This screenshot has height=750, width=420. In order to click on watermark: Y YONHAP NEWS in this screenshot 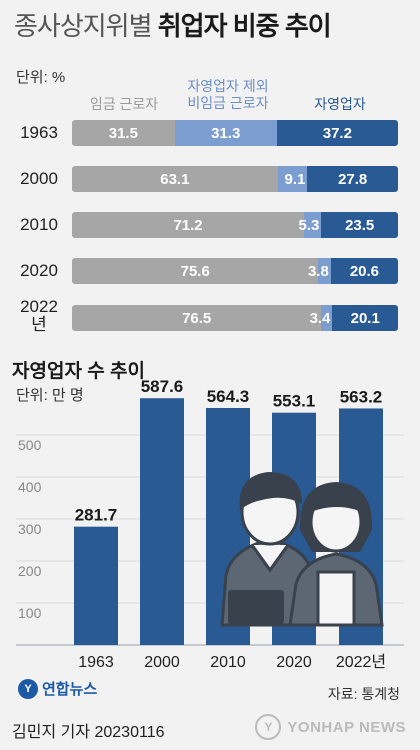, I will do `click(330, 727)`.